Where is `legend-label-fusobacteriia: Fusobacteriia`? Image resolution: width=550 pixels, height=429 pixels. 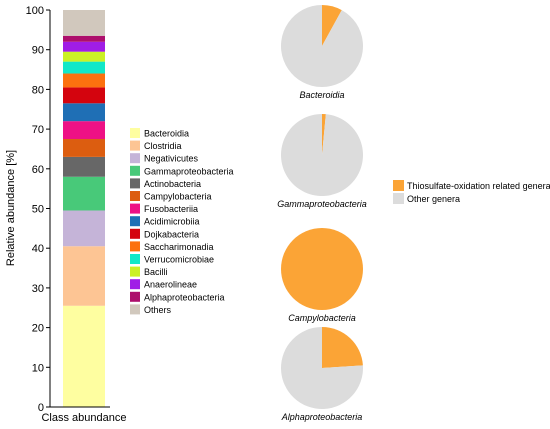
legend-label-fusobacteriia: Fusobacteriia is located at coordinates (171, 209).